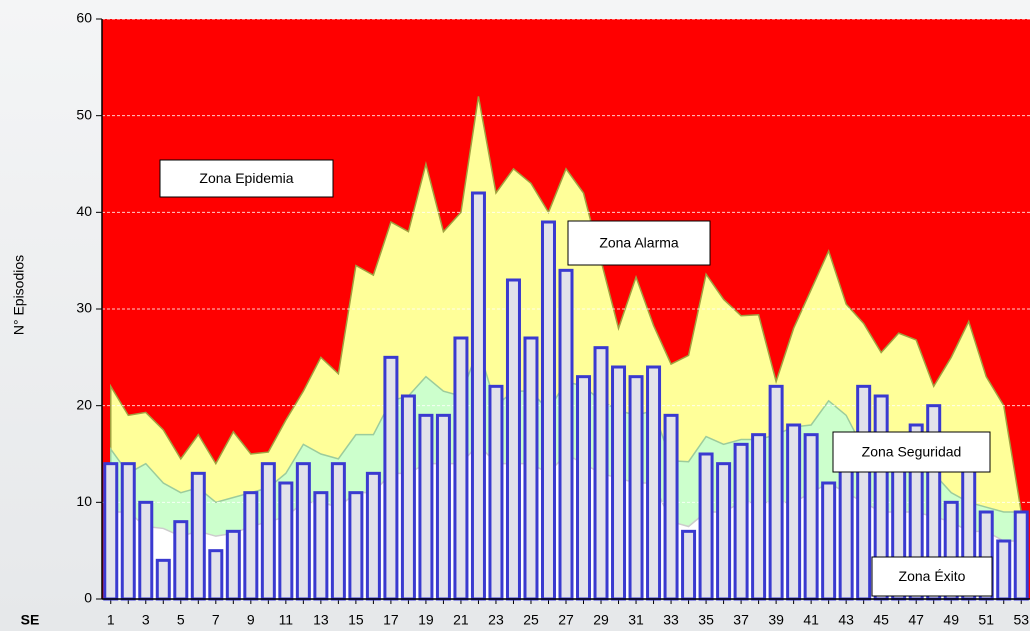 This screenshot has height=631, width=1030. What do you see at coordinates (496, 620) in the screenshot?
I see `x-tick-label: 23` at bounding box center [496, 620].